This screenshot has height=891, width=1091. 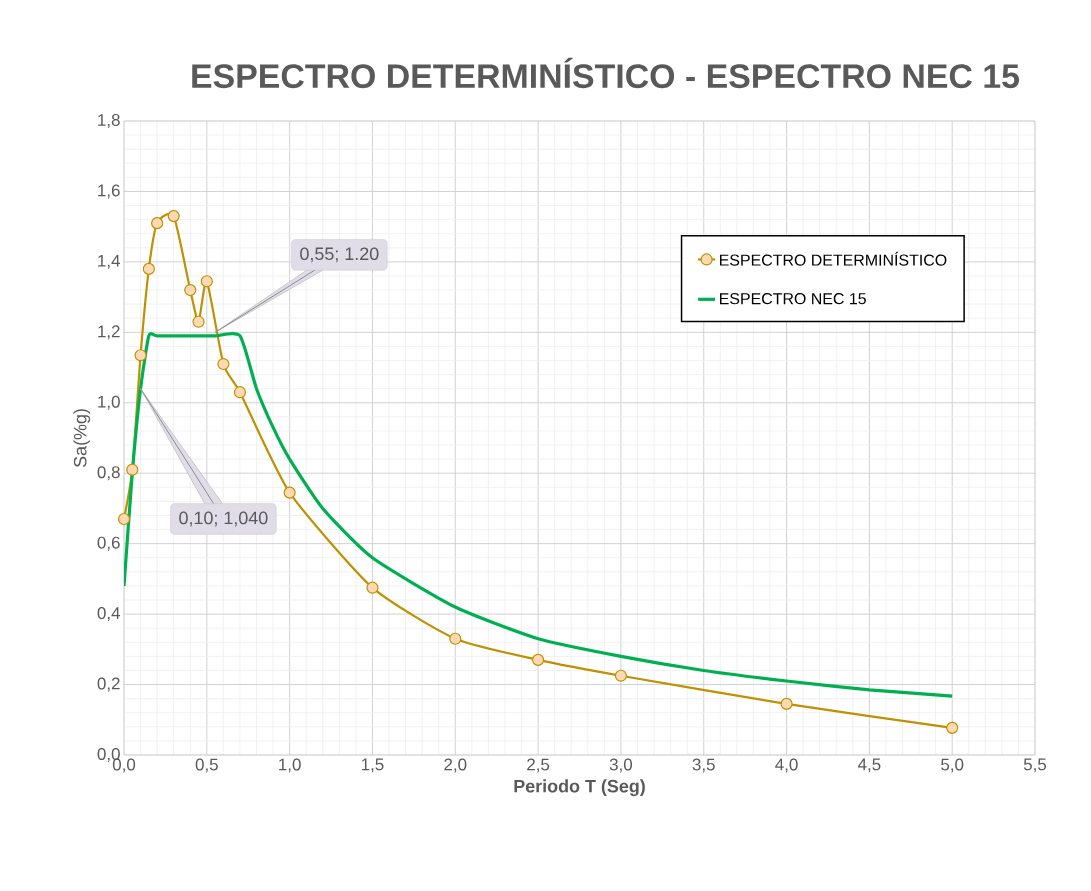 What do you see at coordinates (793, 299) in the screenshot?
I see `legend-label: ESPECTRO NEC 15` at bounding box center [793, 299].